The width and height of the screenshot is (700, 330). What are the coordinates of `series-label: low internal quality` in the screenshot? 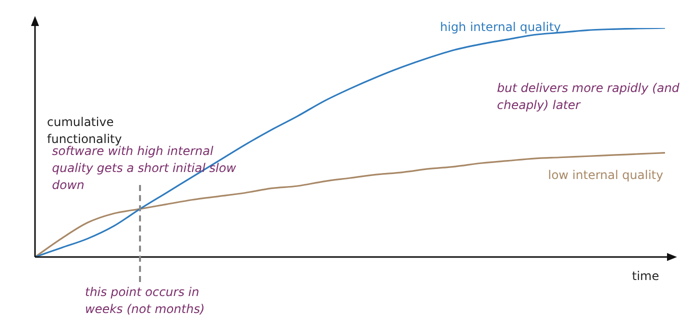 It's located at (606, 175).